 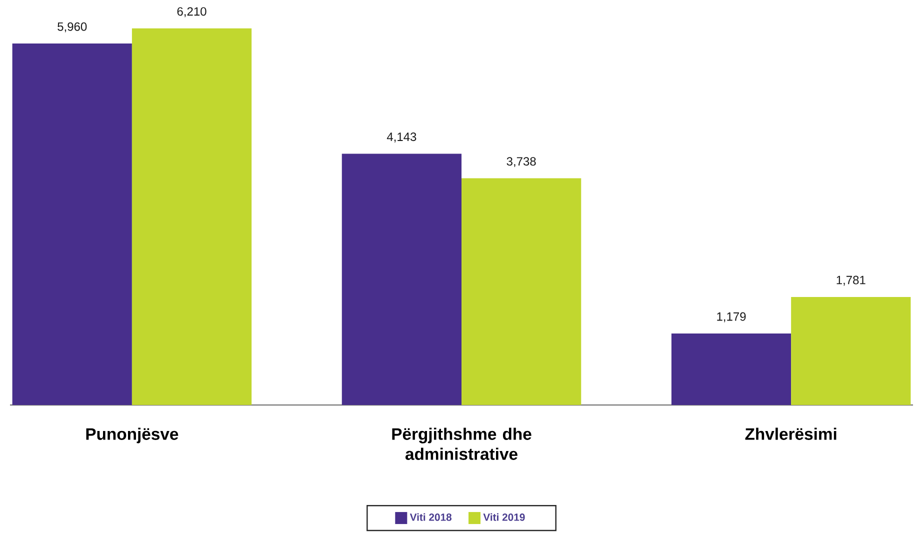 What do you see at coordinates (191, 12) in the screenshot?
I see `data-label: 6,210` at bounding box center [191, 12].